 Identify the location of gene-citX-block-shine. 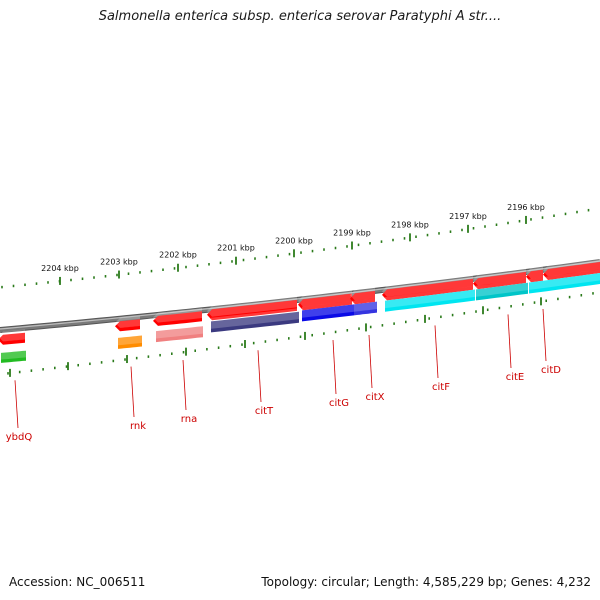
(365, 305).